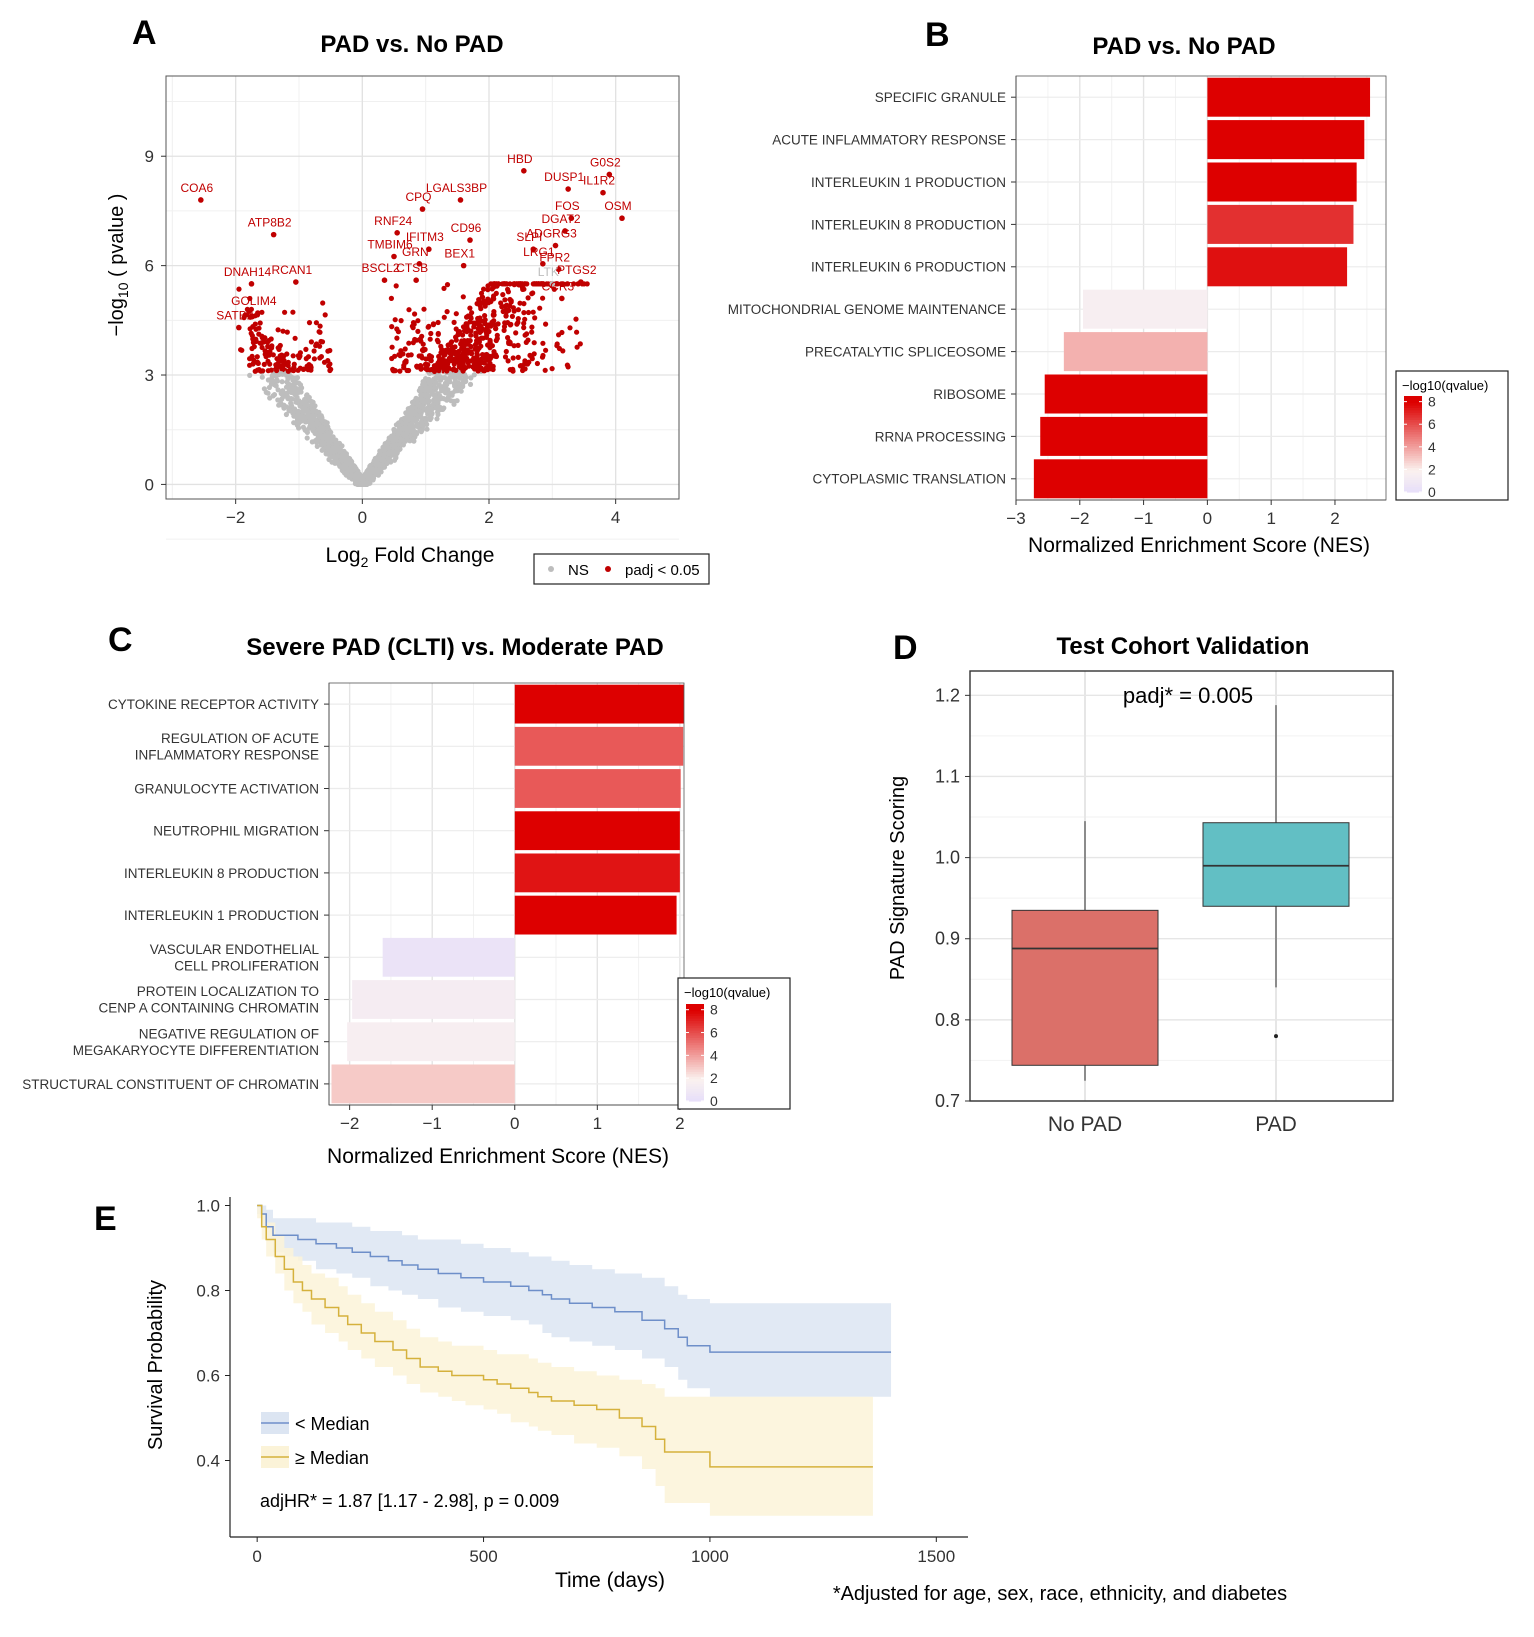 The width and height of the screenshot is (1534, 1637). Describe the element at coordinates (905, 351) in the screenshot. I see `category-label: PRECATALYTIC SPLICEOSOME` at that location.